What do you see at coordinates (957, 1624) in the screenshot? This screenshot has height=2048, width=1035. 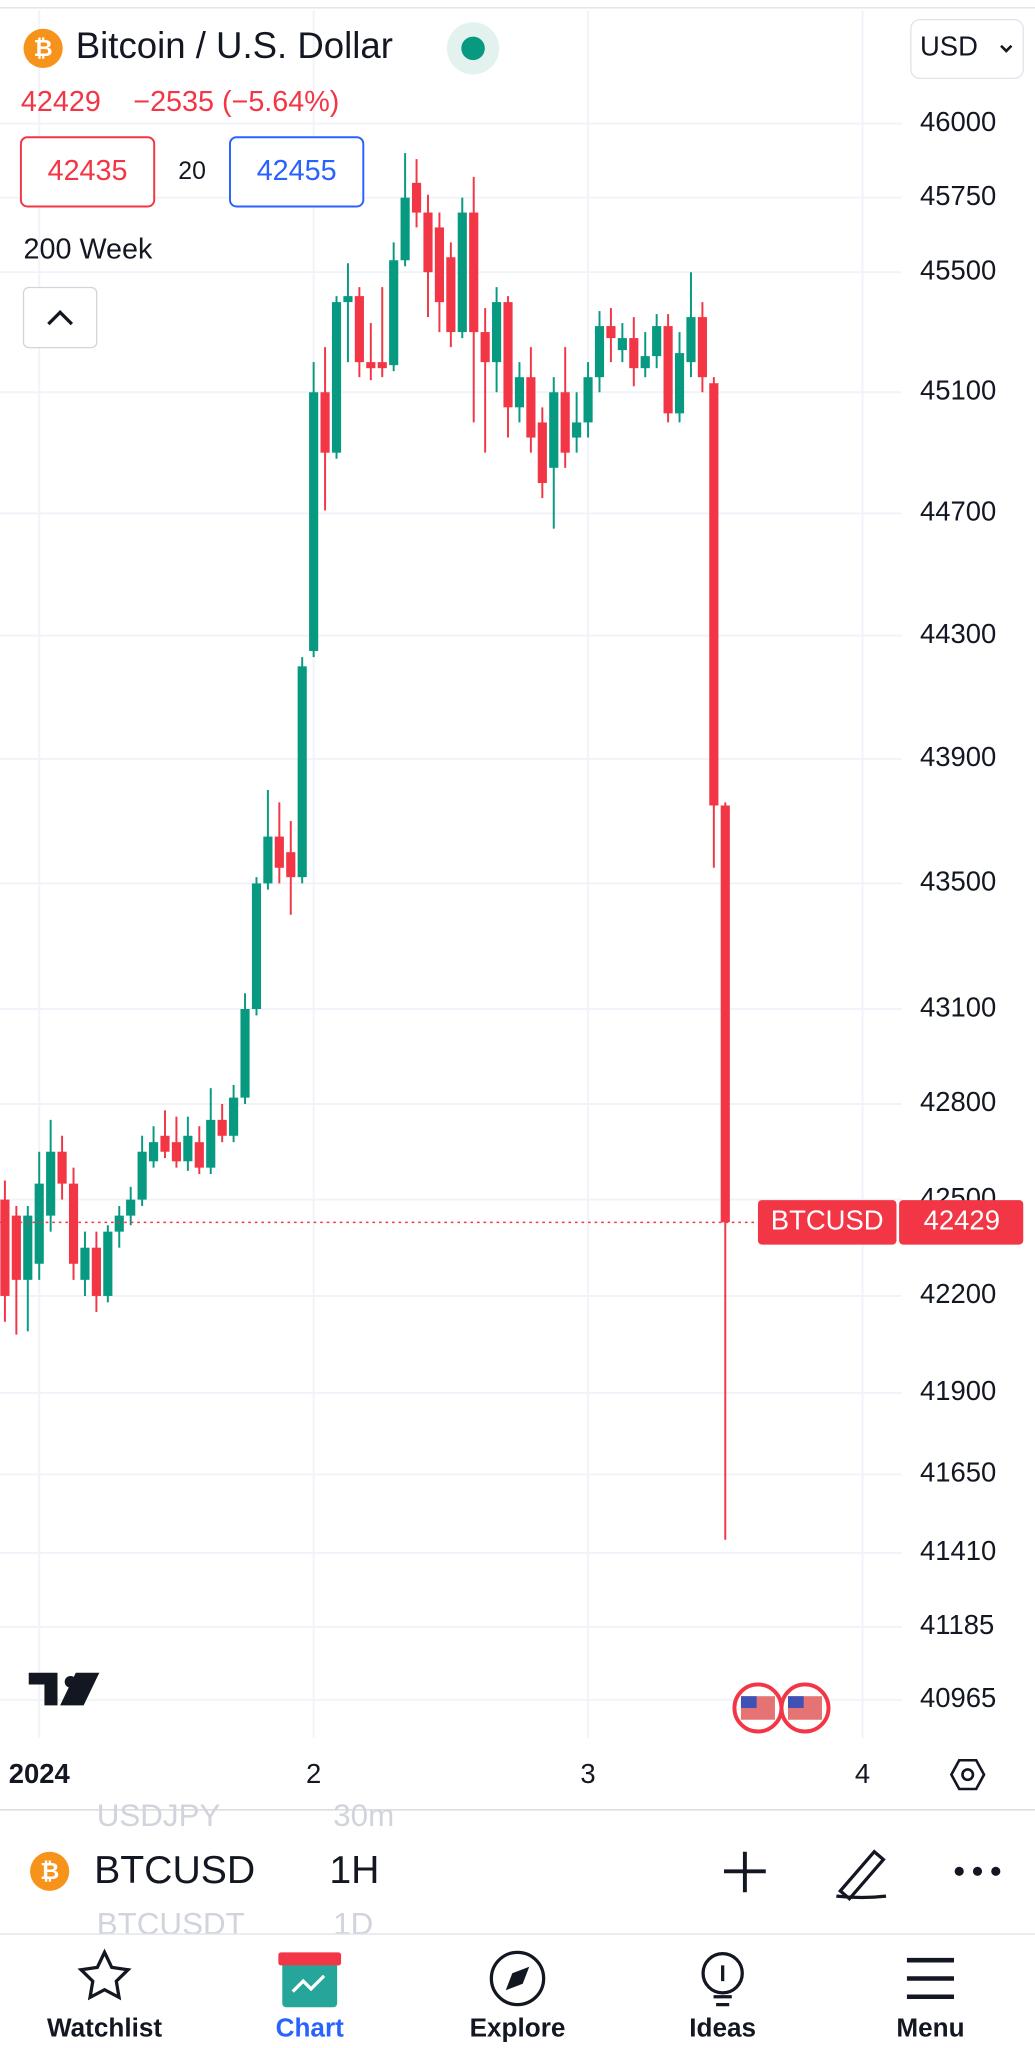 I see `y-tick-label: 41185` at bounding box center [957, 1624].